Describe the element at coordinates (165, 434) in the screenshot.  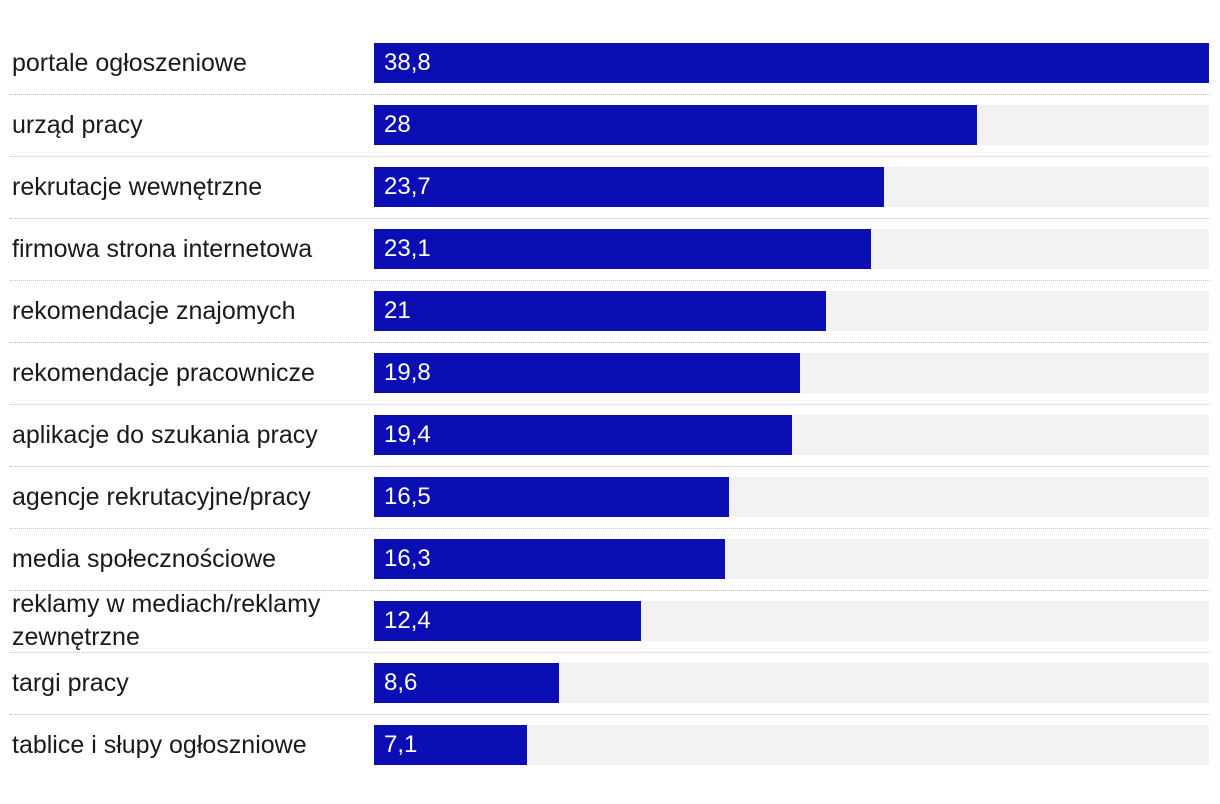
I see `category-label: aplikacje do szukania pracy` at that location.